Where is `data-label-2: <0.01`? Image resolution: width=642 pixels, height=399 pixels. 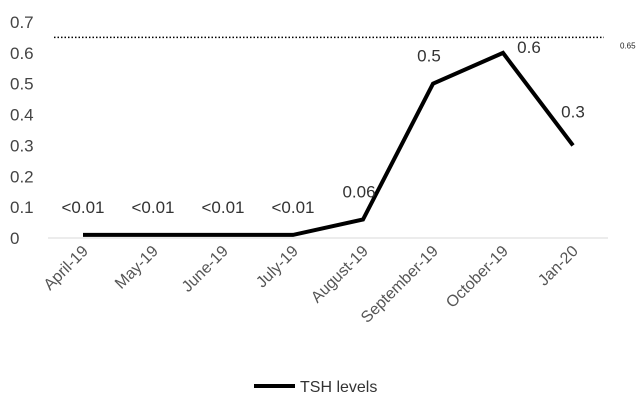
data-label-2: <0.01 is located at coordinates (222, 207).